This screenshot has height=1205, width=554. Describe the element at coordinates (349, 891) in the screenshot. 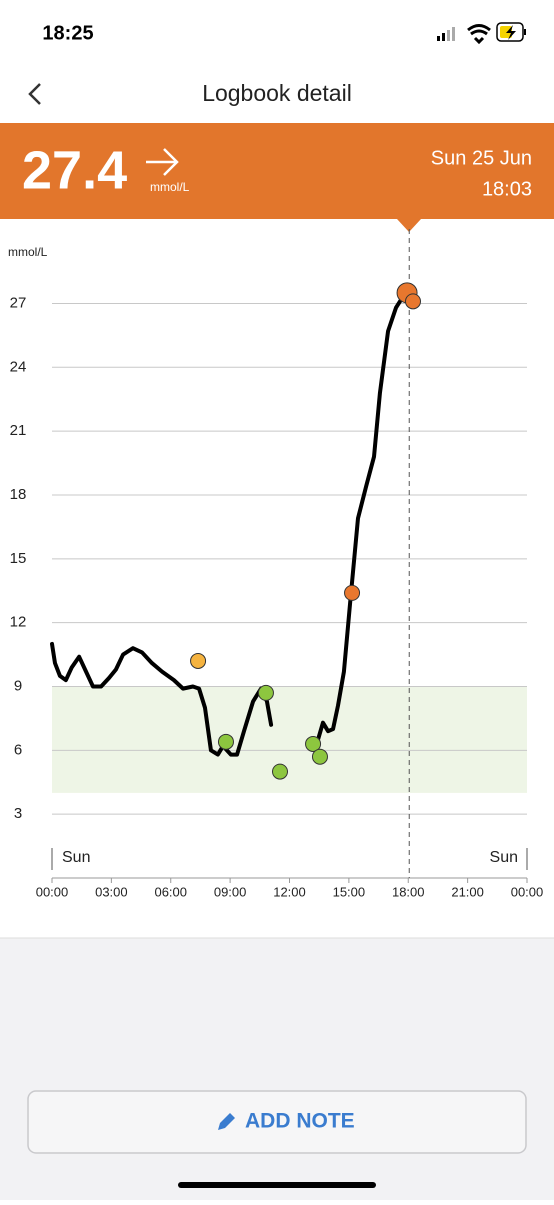

I see `x-tick-label: 15:00` at that location.